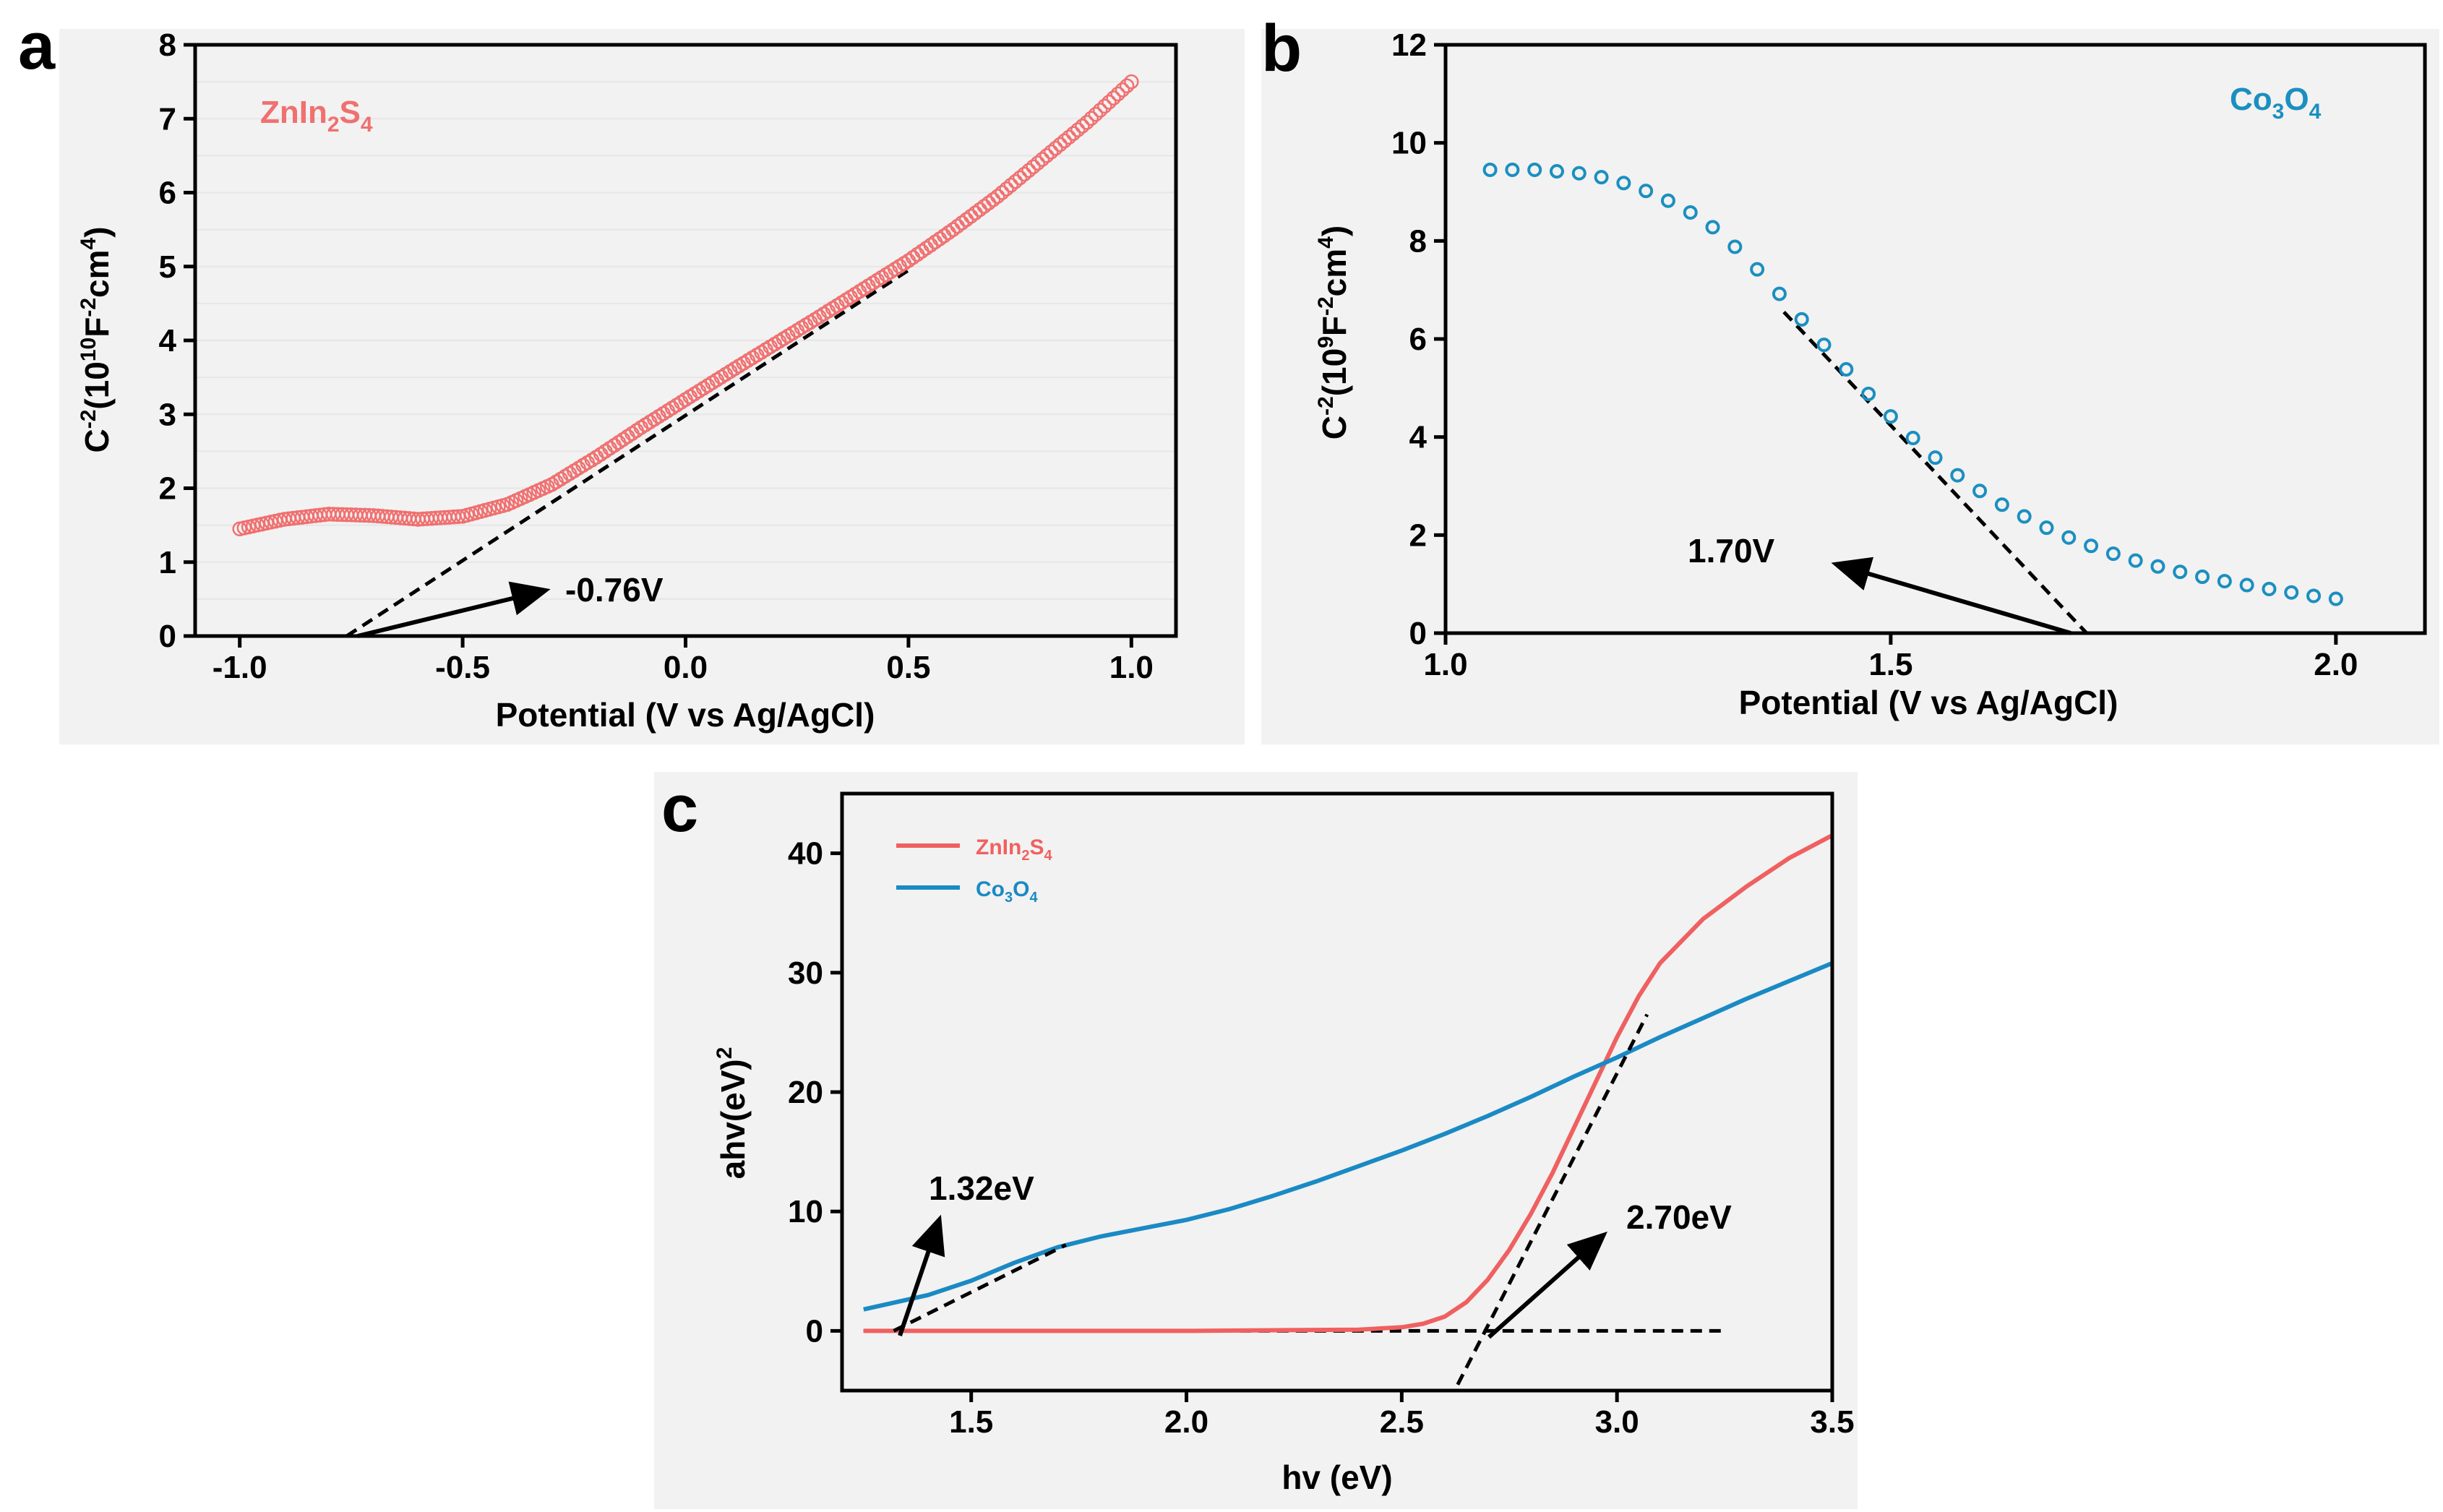 The width and height of the screenshot is (2443, 1512). I want to click on panel-a-x-tick-label: -1.0, so click(239, 667).